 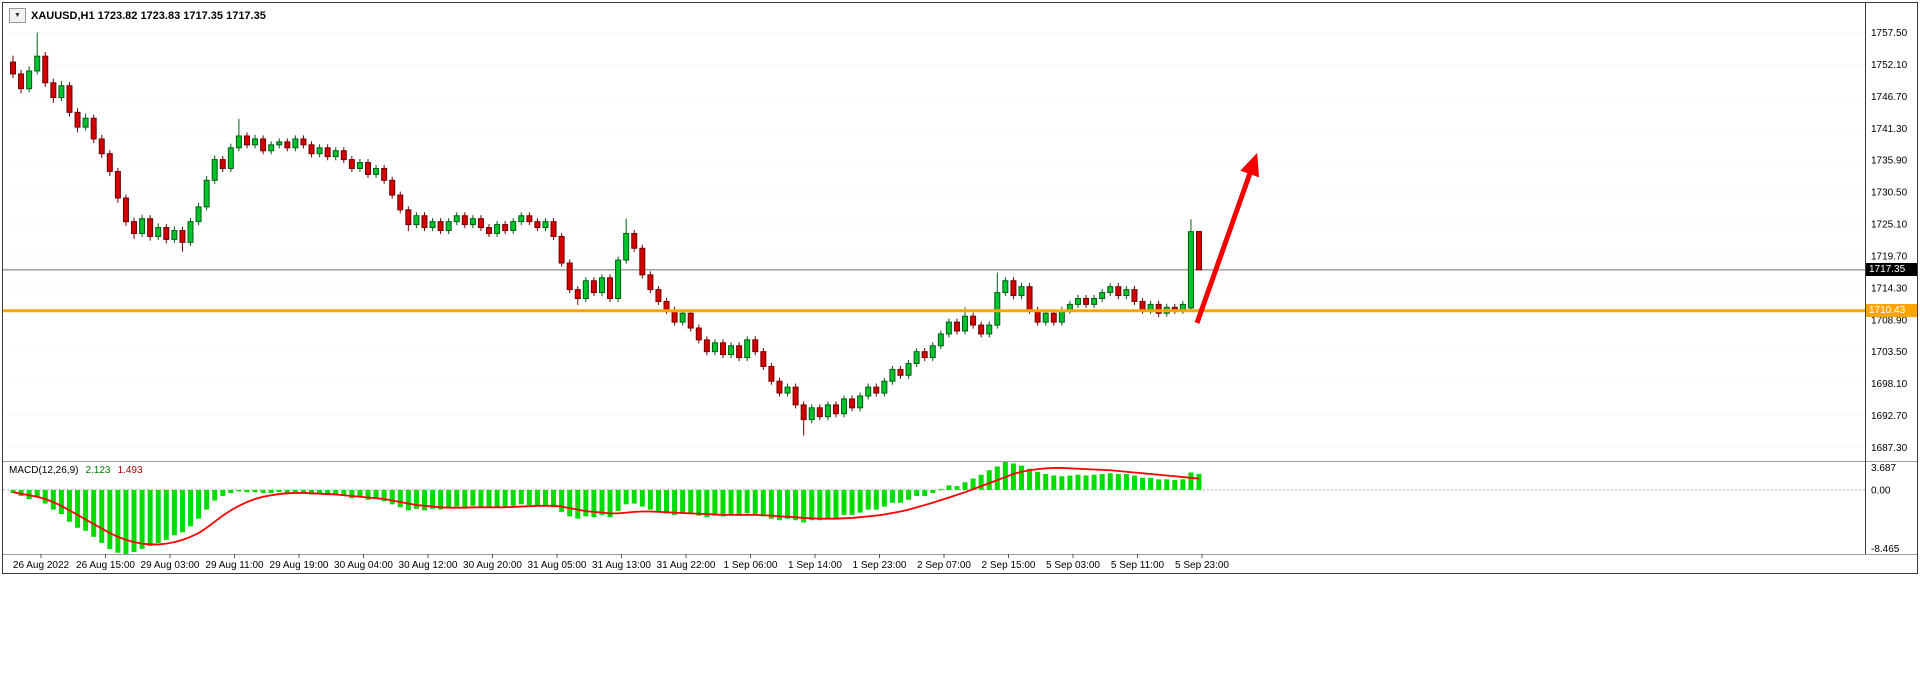 I want to click on time-axis-label: 26 Aug 2022, so click(x=41, y=565).